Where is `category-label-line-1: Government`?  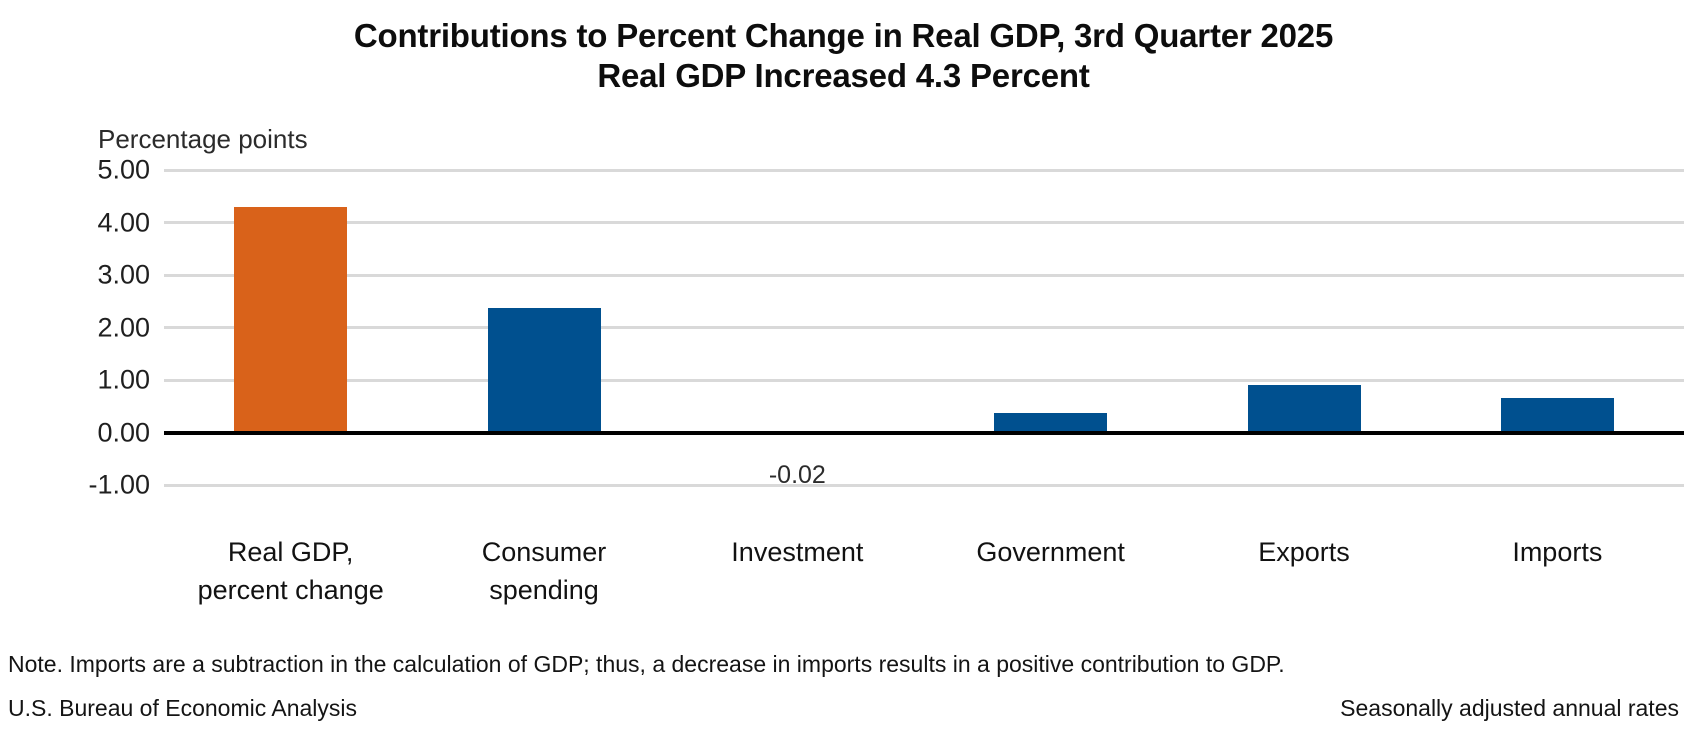 category-label-line-1: Government is located at coordinates (1050, 552).